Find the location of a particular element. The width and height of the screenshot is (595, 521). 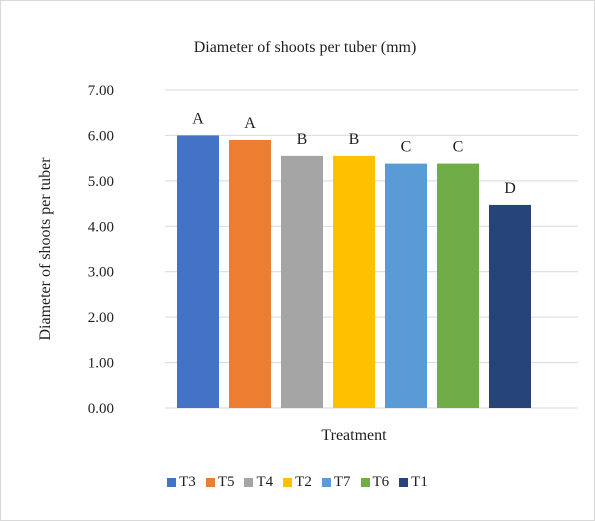

chart-legend: T3 T5 T4 T2 T7 T6 T1 is located at coordinates (297, 482).